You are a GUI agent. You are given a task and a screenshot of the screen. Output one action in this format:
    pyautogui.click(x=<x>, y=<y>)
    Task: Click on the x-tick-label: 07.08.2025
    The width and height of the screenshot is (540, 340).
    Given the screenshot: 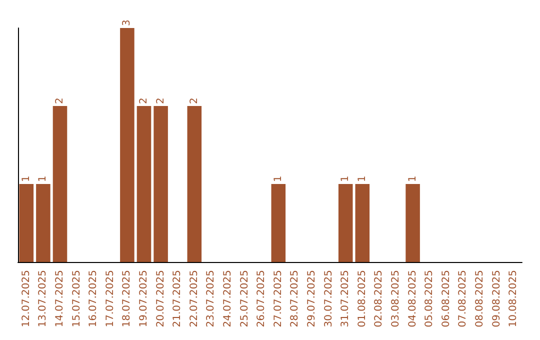 What is the action you would take?
    pyautogui.click(x=463, y=299)
    